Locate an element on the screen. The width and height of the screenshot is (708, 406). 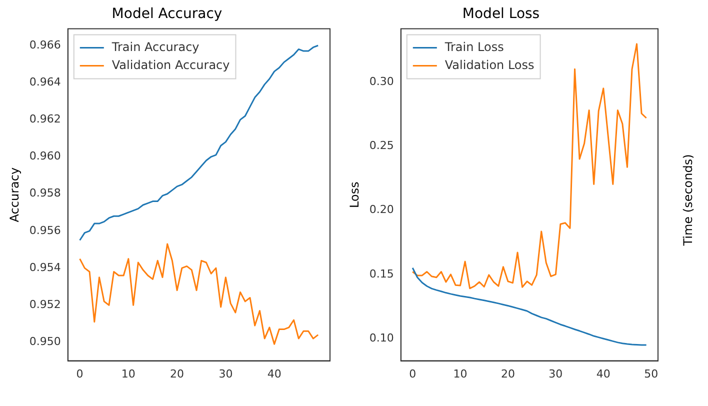
legend-label: Train Accuracy is located at coordinates (155, 47).